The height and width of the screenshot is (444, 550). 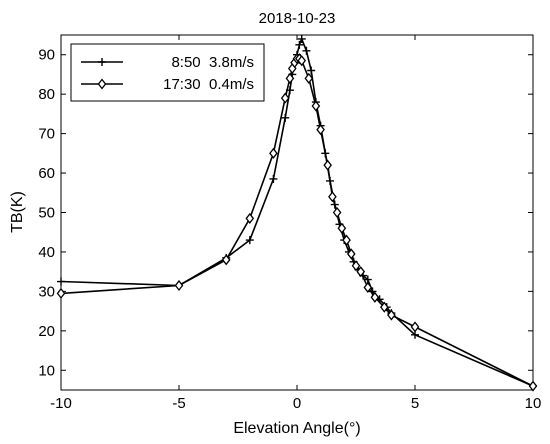 I want to click on y-tick-label: 20, so click(x=46, y=331).